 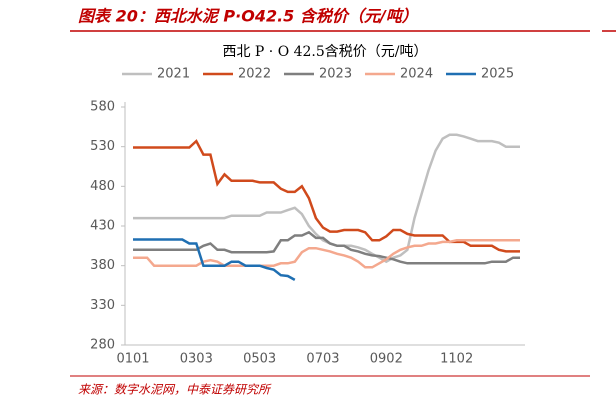 I want to click on y-tick-label: 330, so click(x=102, y=305).